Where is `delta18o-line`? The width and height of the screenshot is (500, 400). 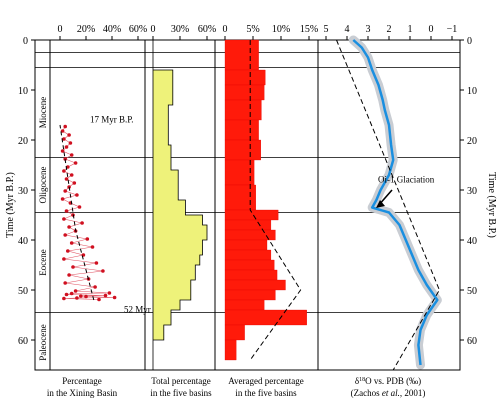 delta18o-line is located at coordinates (395, 202).